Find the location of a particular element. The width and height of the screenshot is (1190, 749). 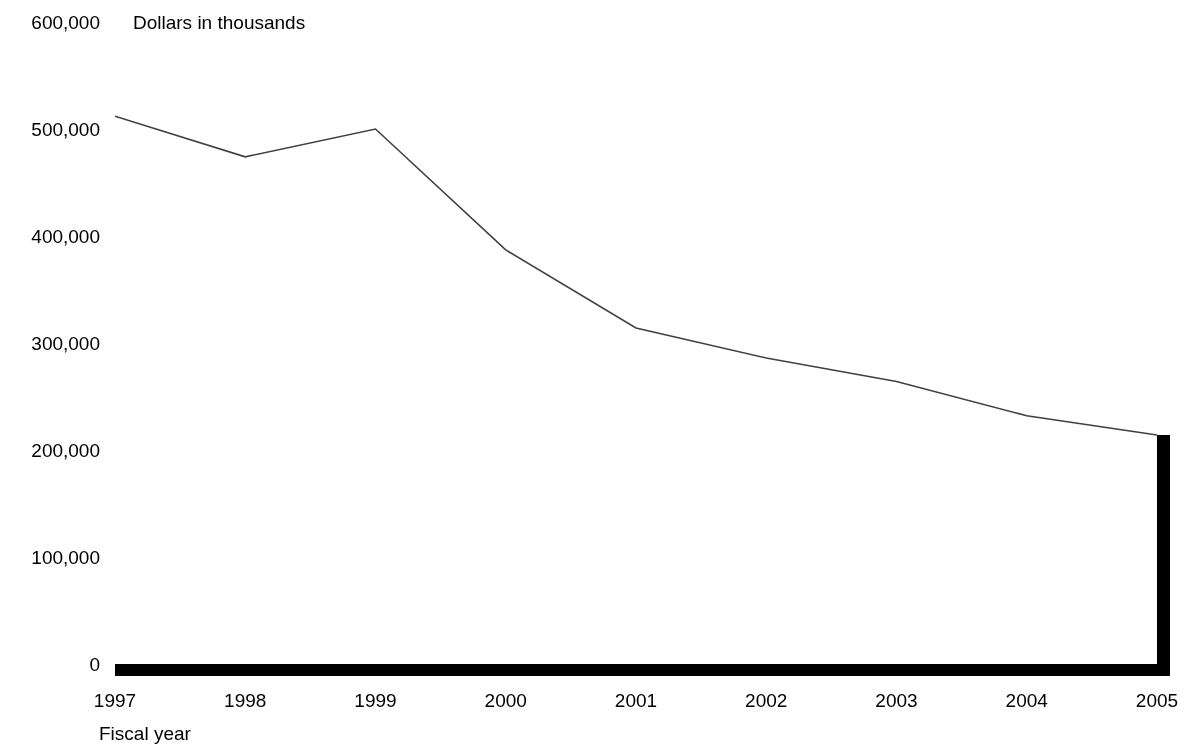

y-tick-label: 600,000 is located at coordinates (65, 22).